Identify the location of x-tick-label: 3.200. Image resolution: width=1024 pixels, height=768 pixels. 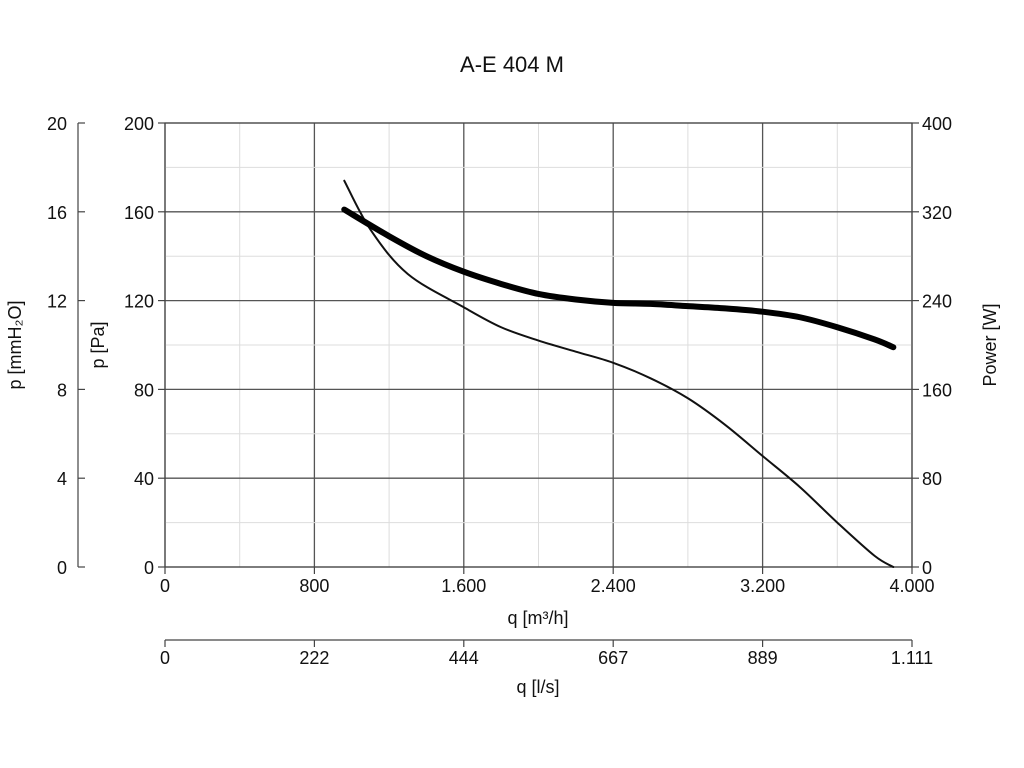
(762, 586).